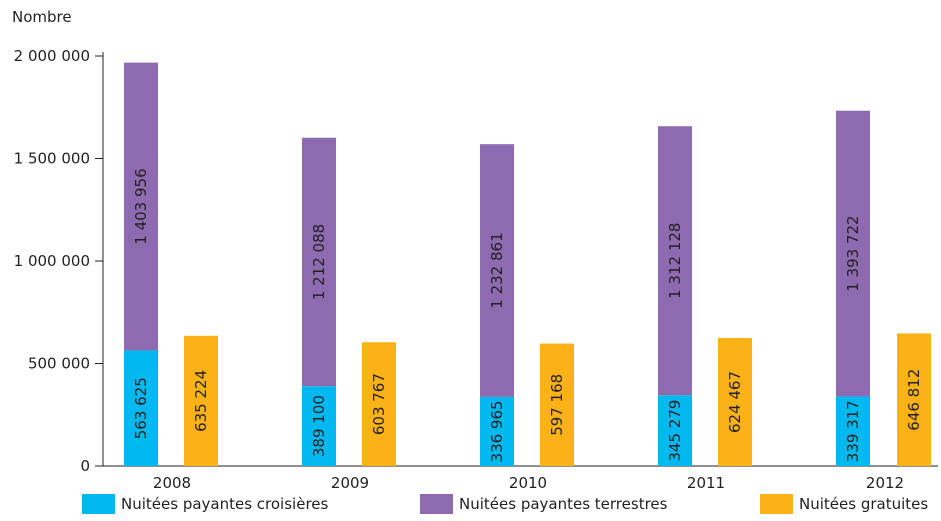 Image resolution: width=941 pixels, height=521 pixels. I want to click on bar-terrestres-2009, so click(319, 262).